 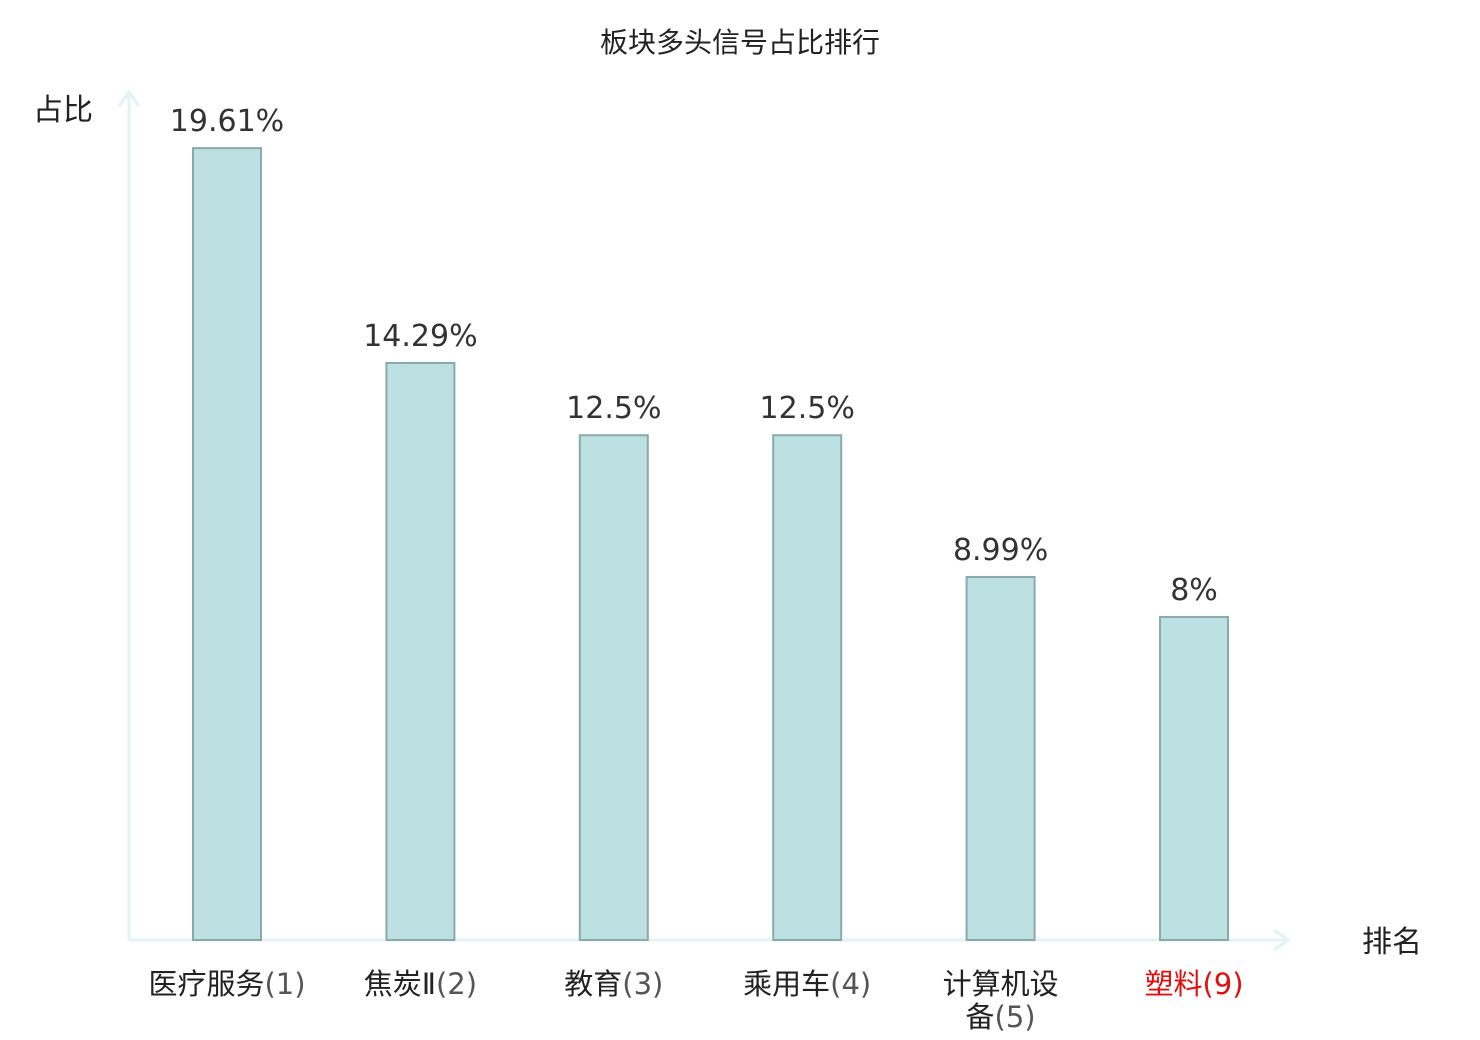 I want to click on x-axis, so click(x=710, y=940).